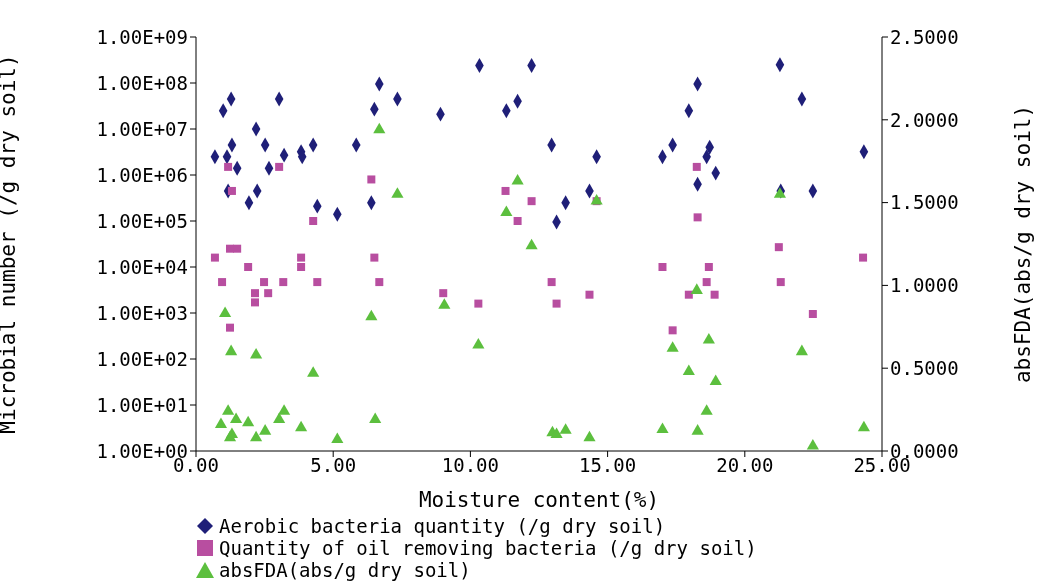 The height and width of the screenshot is (583, 1041). Describe the element at coordinates (608, 465) in the screenshot. I see `x-tick-label: 15.00` at that location.